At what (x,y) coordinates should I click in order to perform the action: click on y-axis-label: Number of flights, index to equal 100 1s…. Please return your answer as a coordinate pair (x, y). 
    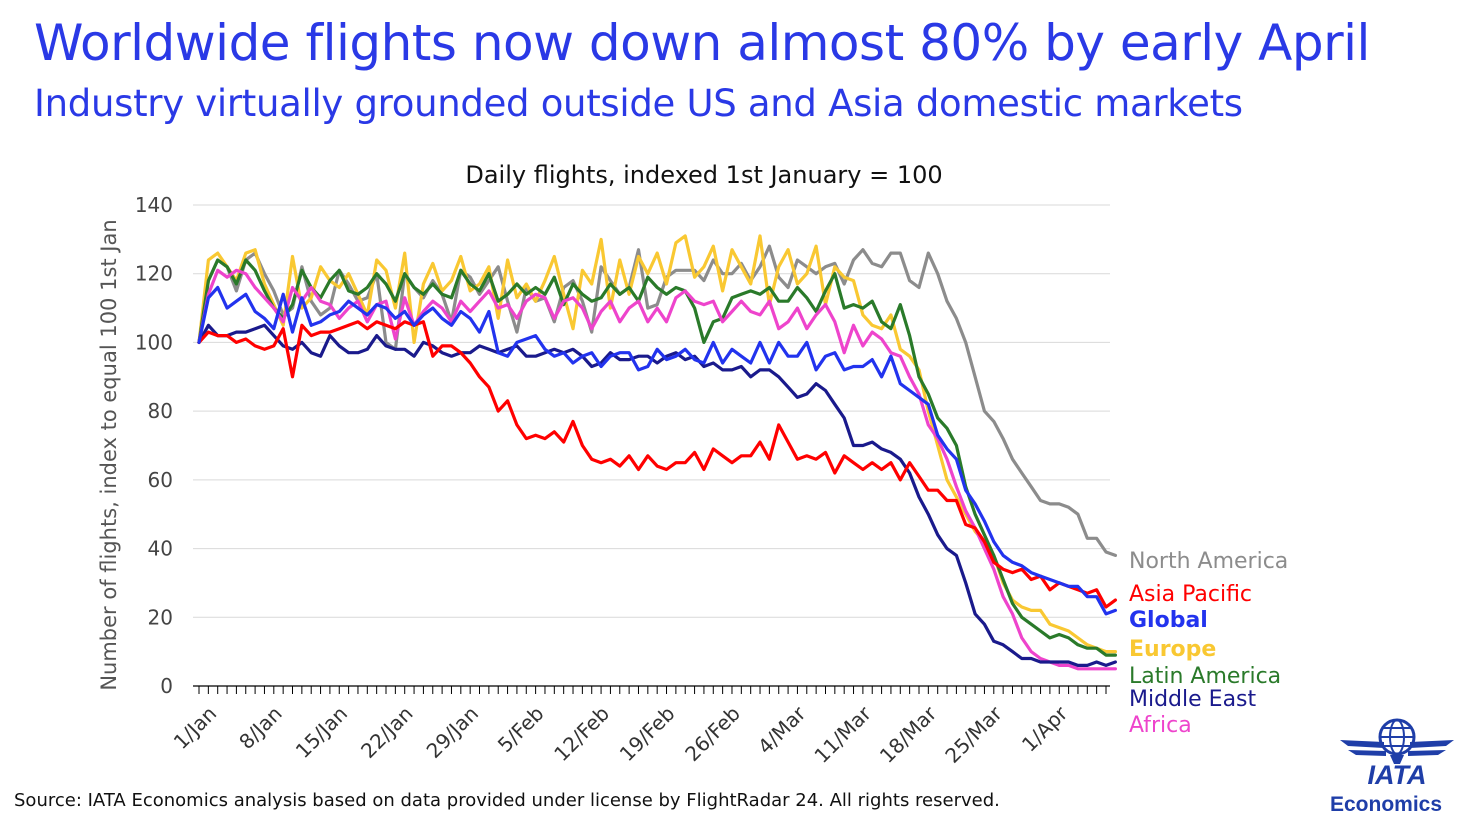
    Looking at the image, I should click on (109, 454).